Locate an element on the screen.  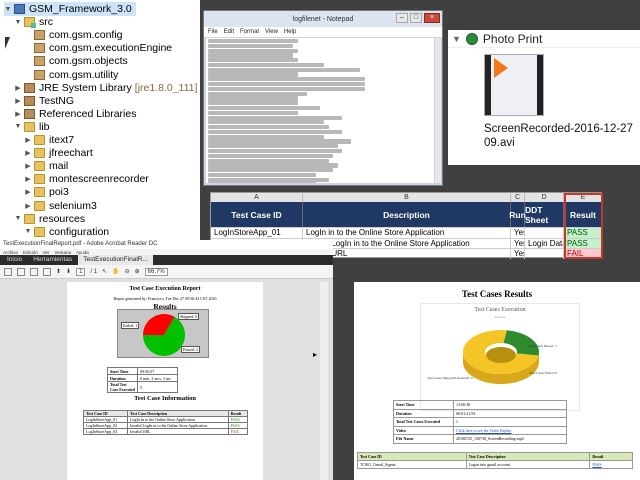
search-icon is located at coordinates (47, 271).